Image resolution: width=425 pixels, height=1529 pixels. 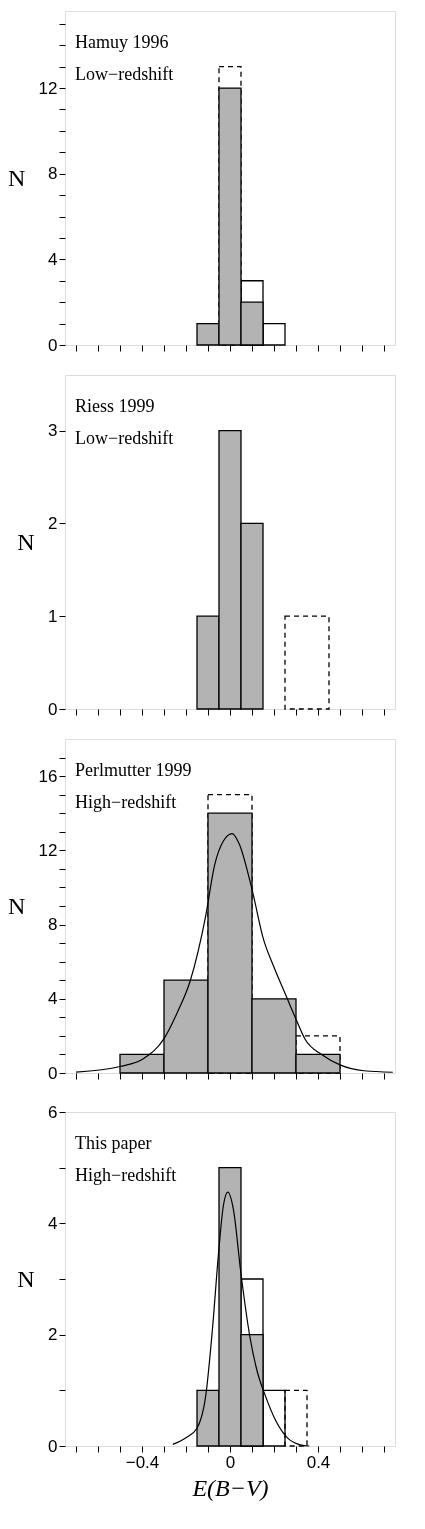 What do you see at coordinates (113, 1143) in the screenshot?
I see `annotation: This paper` at bounding box center [113, 1143].